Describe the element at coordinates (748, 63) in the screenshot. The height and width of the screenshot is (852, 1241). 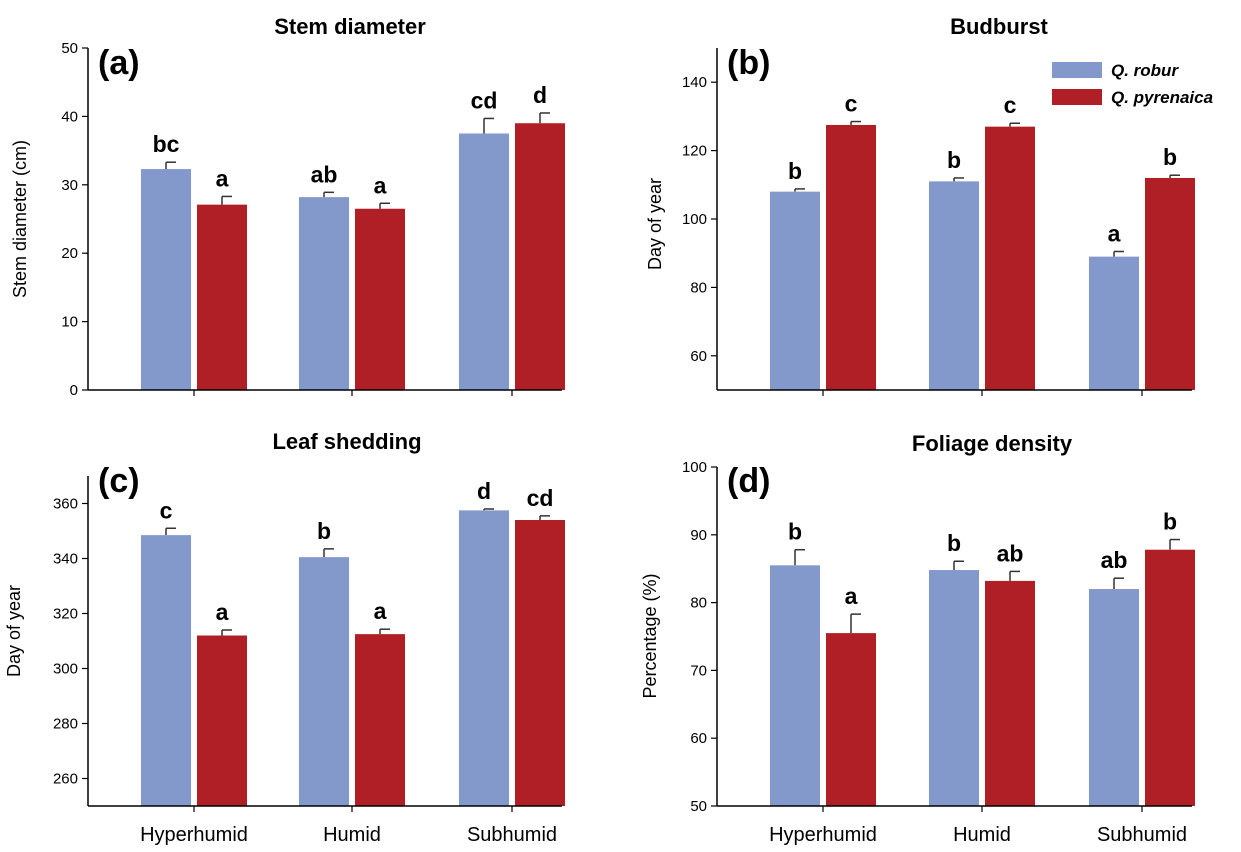
I see `panel-label: (b)` at that location.